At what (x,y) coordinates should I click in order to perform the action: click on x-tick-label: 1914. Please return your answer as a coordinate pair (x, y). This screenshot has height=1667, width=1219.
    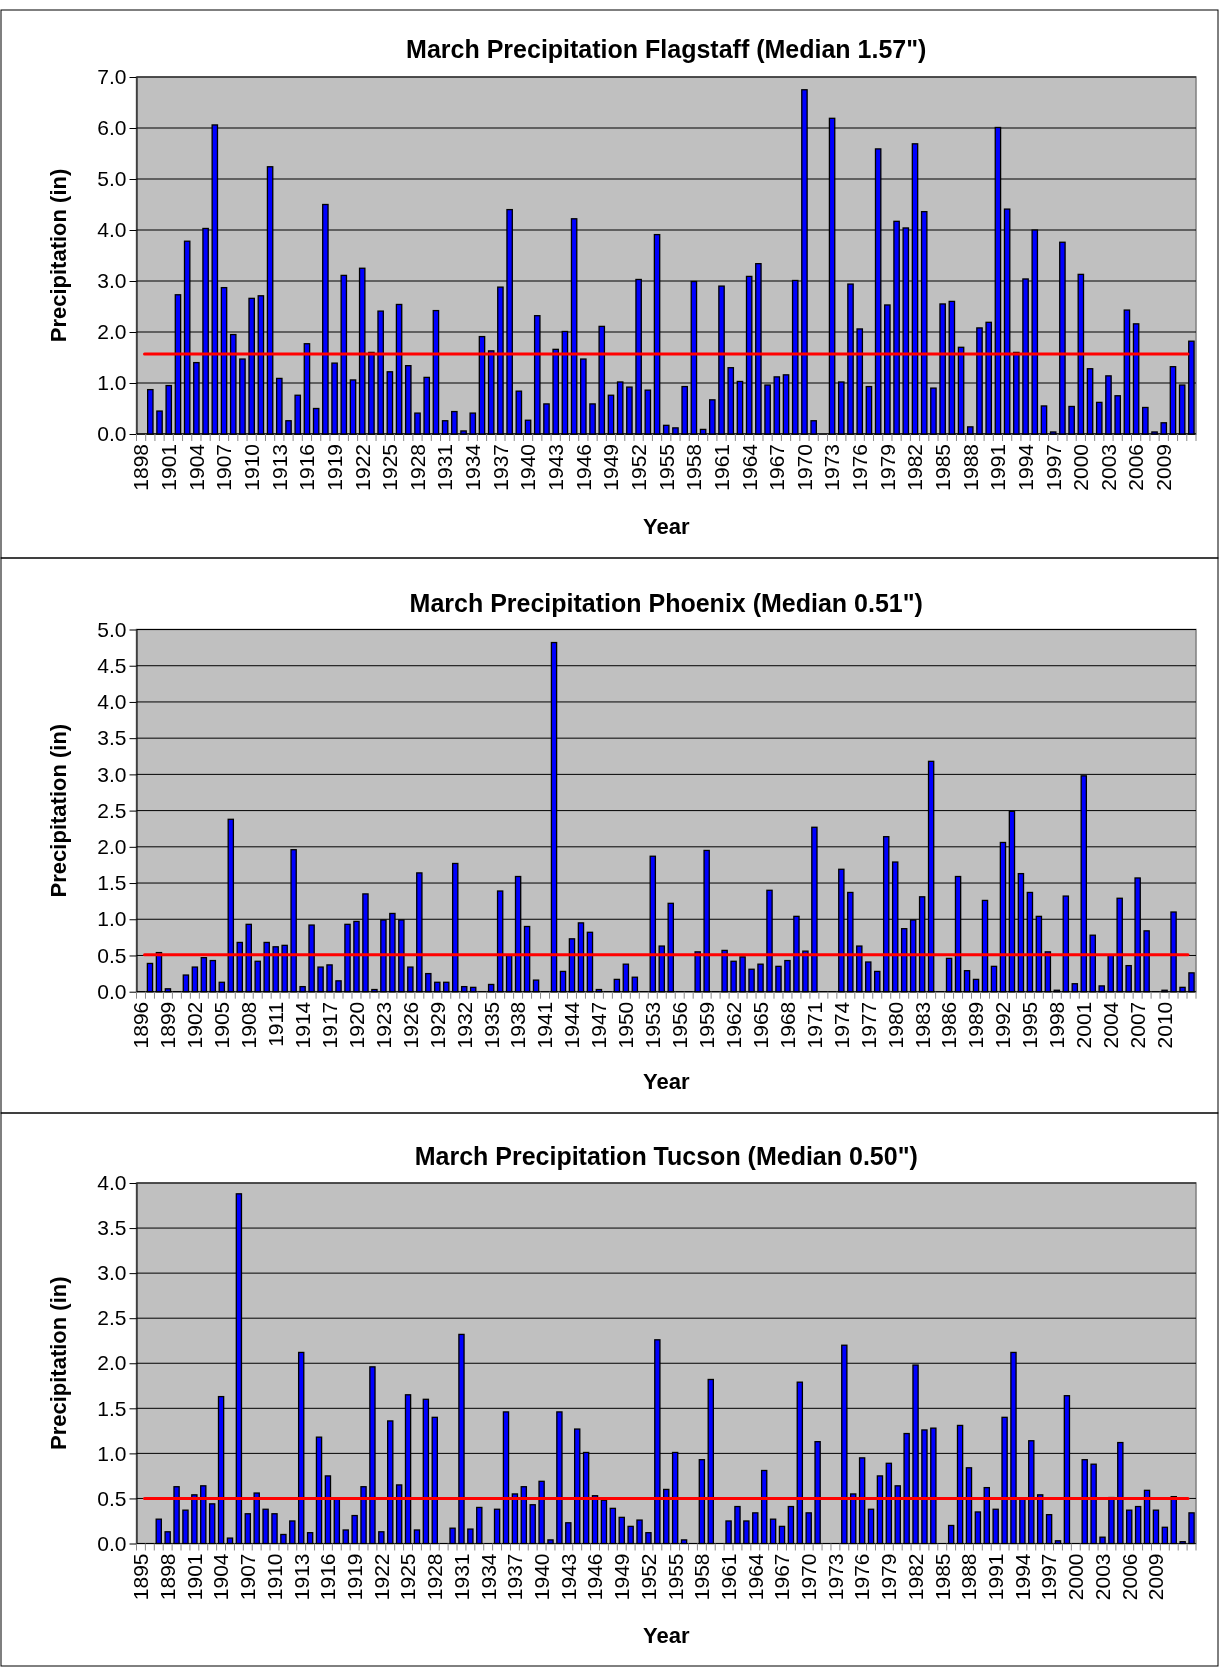
    Looking at the image, I should click on (302, 1025).